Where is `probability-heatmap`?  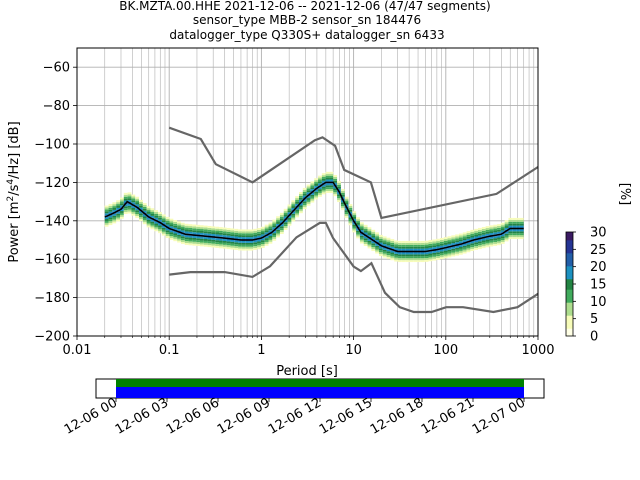 probability-heatmap is located at coordinates (314, 217).